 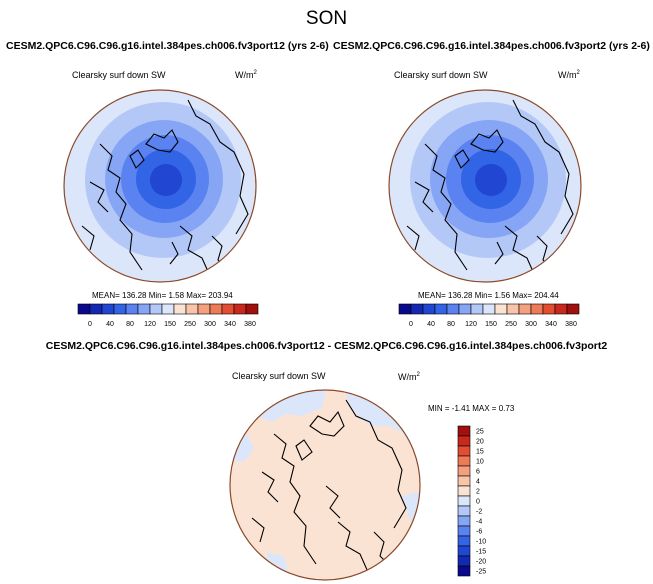 I want to click on diff-colorbar-tick-label: 10, so click(x=480, y=462).